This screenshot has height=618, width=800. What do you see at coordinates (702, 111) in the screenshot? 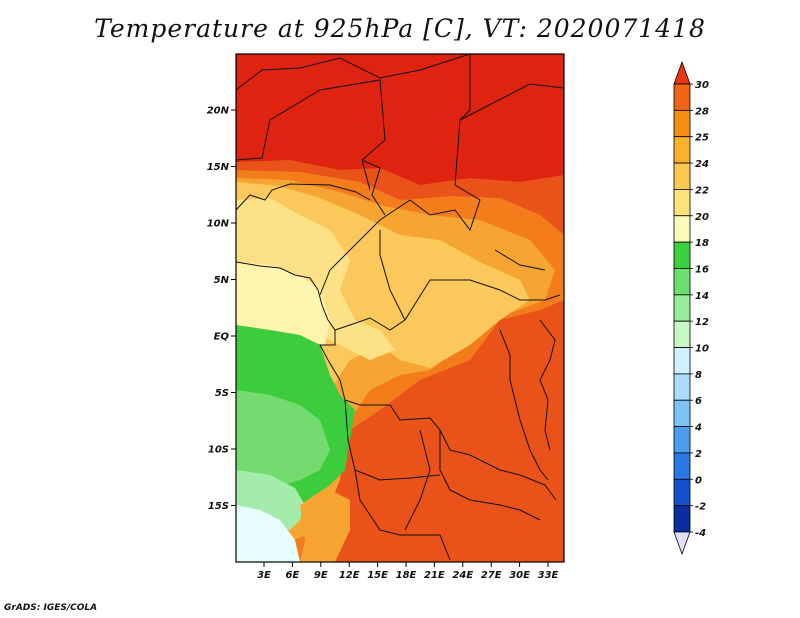
I see `colorbar-label: 28` at bounding box center [702, 111].